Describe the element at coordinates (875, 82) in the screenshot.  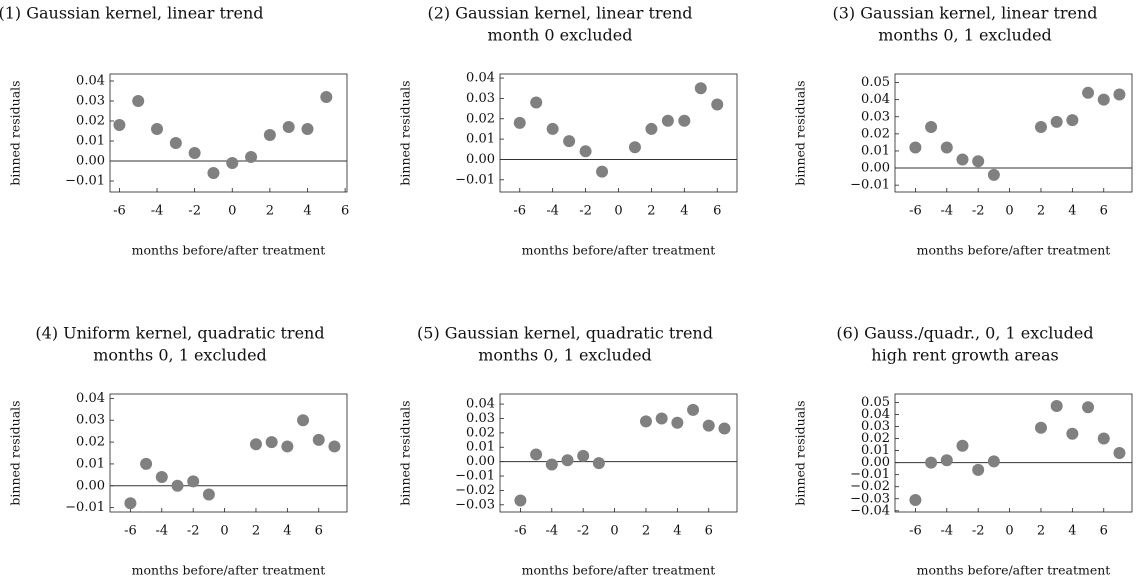
I see `y-tick-label: 0.05` at that location.